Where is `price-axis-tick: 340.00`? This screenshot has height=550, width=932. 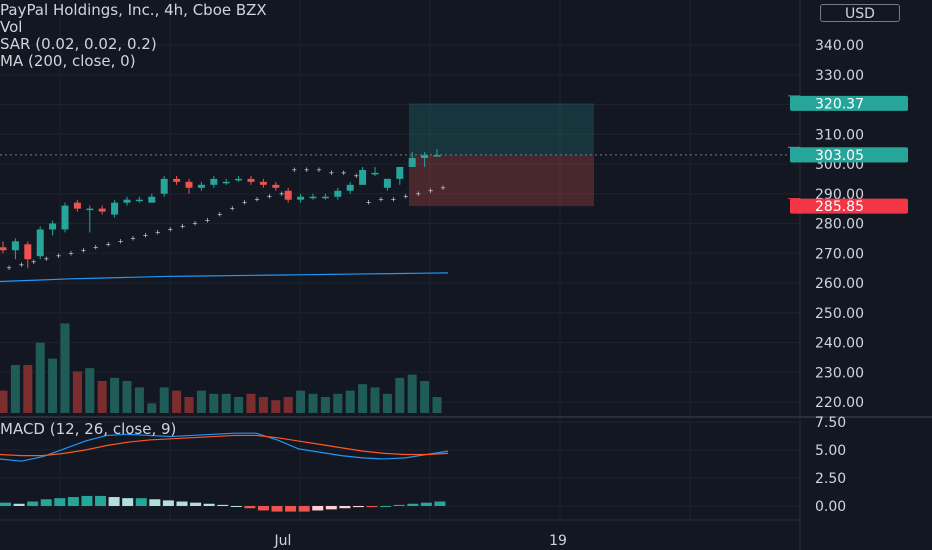 price-axis-tick: 340.00 is located at coordinates (839, 46).